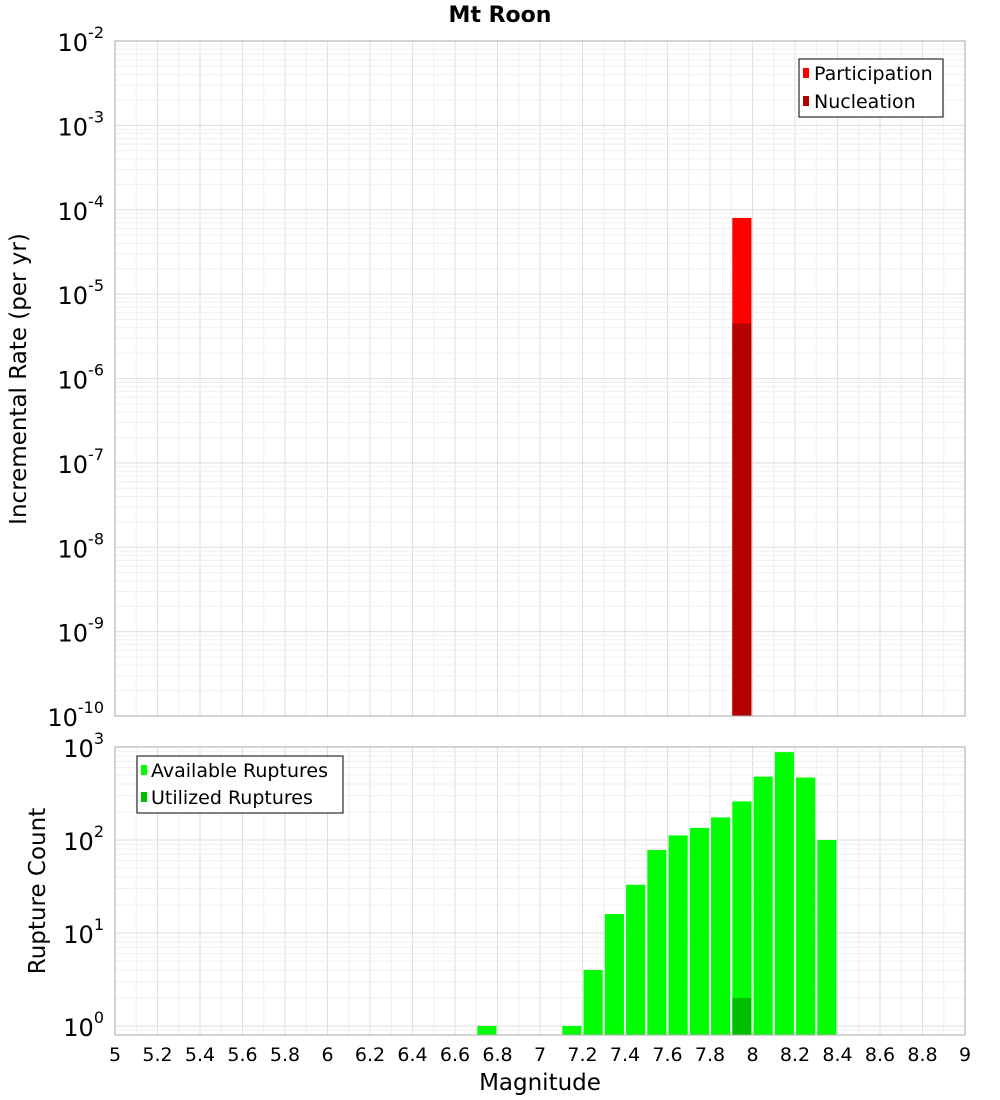 The width and height of the screenshot is (1000, 1100). Describe the element at coordinates (922, 1055) in the screenshot. I see `x-tick-label: 8.8` at that location.